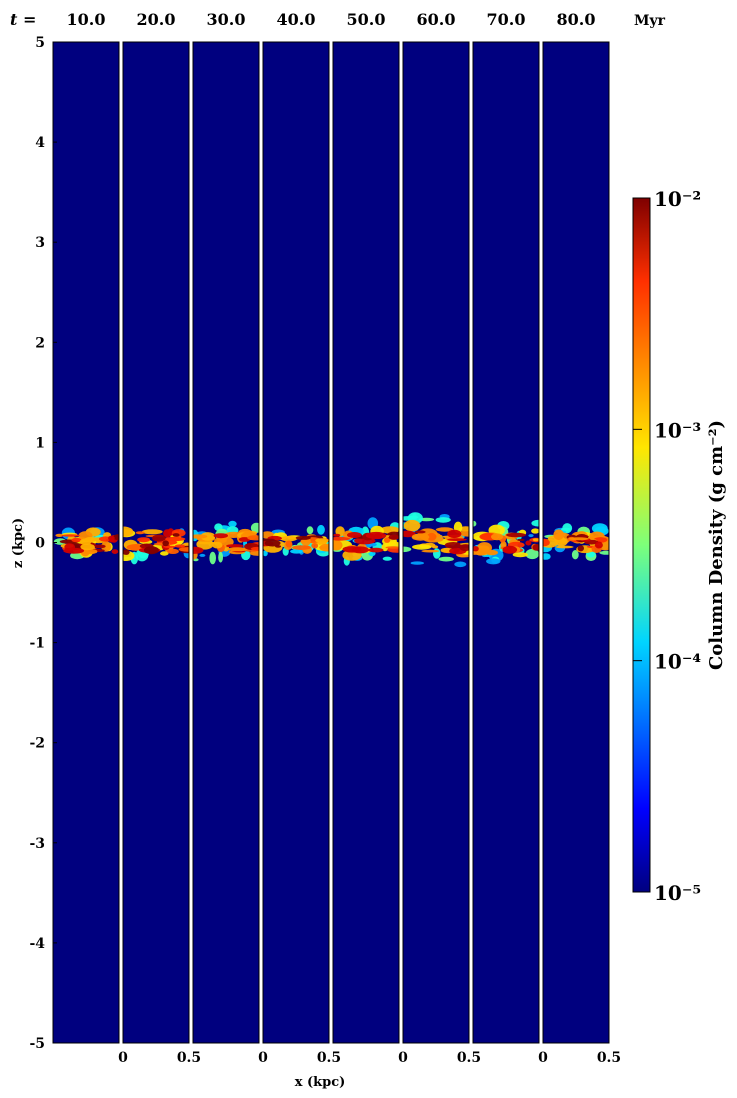 The height and width of the screenshot is (1098, 737). Describe the element at coordinates (641, 545) in the screenshot. I see `colorbar-gradient` at that location.